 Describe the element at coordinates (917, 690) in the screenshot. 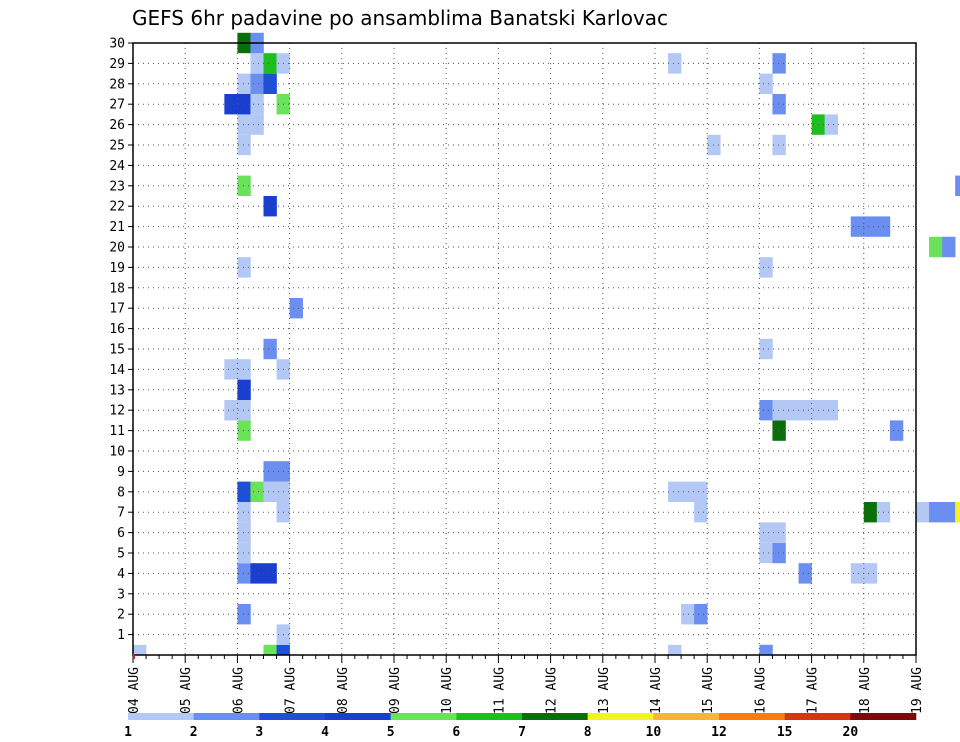

I see `x-tick-label: 19 AUG` at that location.